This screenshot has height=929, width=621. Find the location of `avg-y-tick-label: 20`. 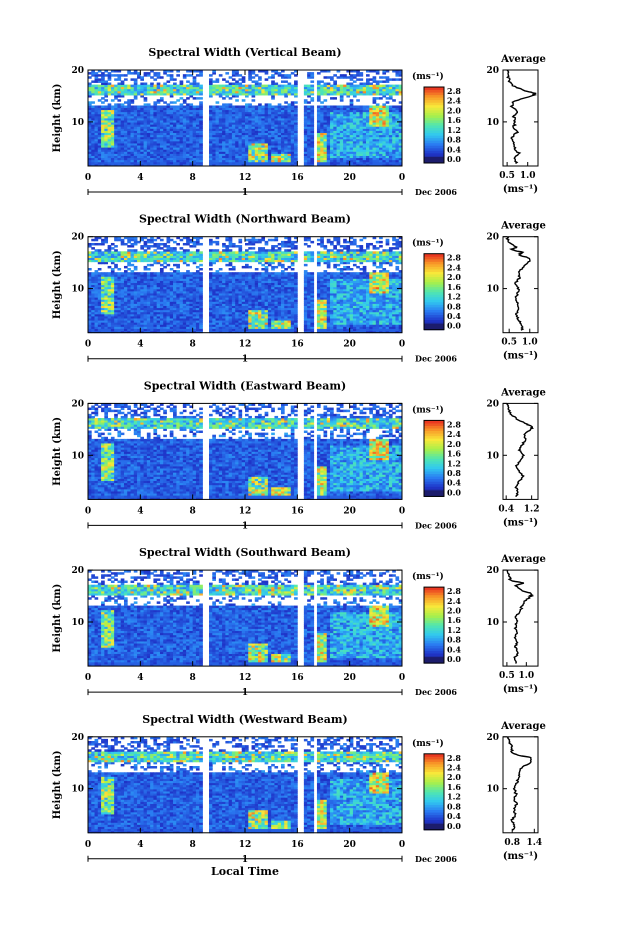

avg-y-tick-label: 20 is located at coordinates (492, 71).